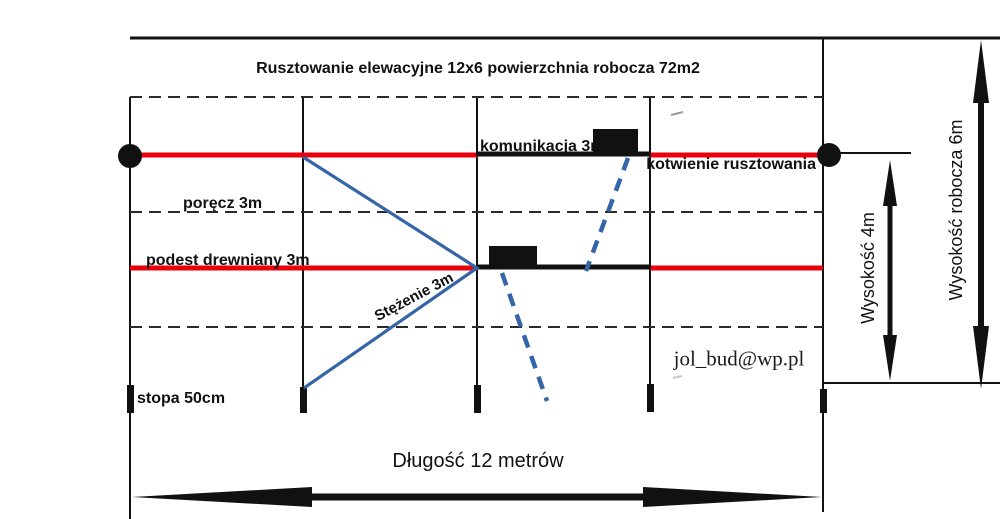 Image resolution: width=1000 pixels, height=519 pixels. What do you see at coordinates (829, 155) in the screenshot?
I see `anchor-point-right` at bounding box center [829, 155].